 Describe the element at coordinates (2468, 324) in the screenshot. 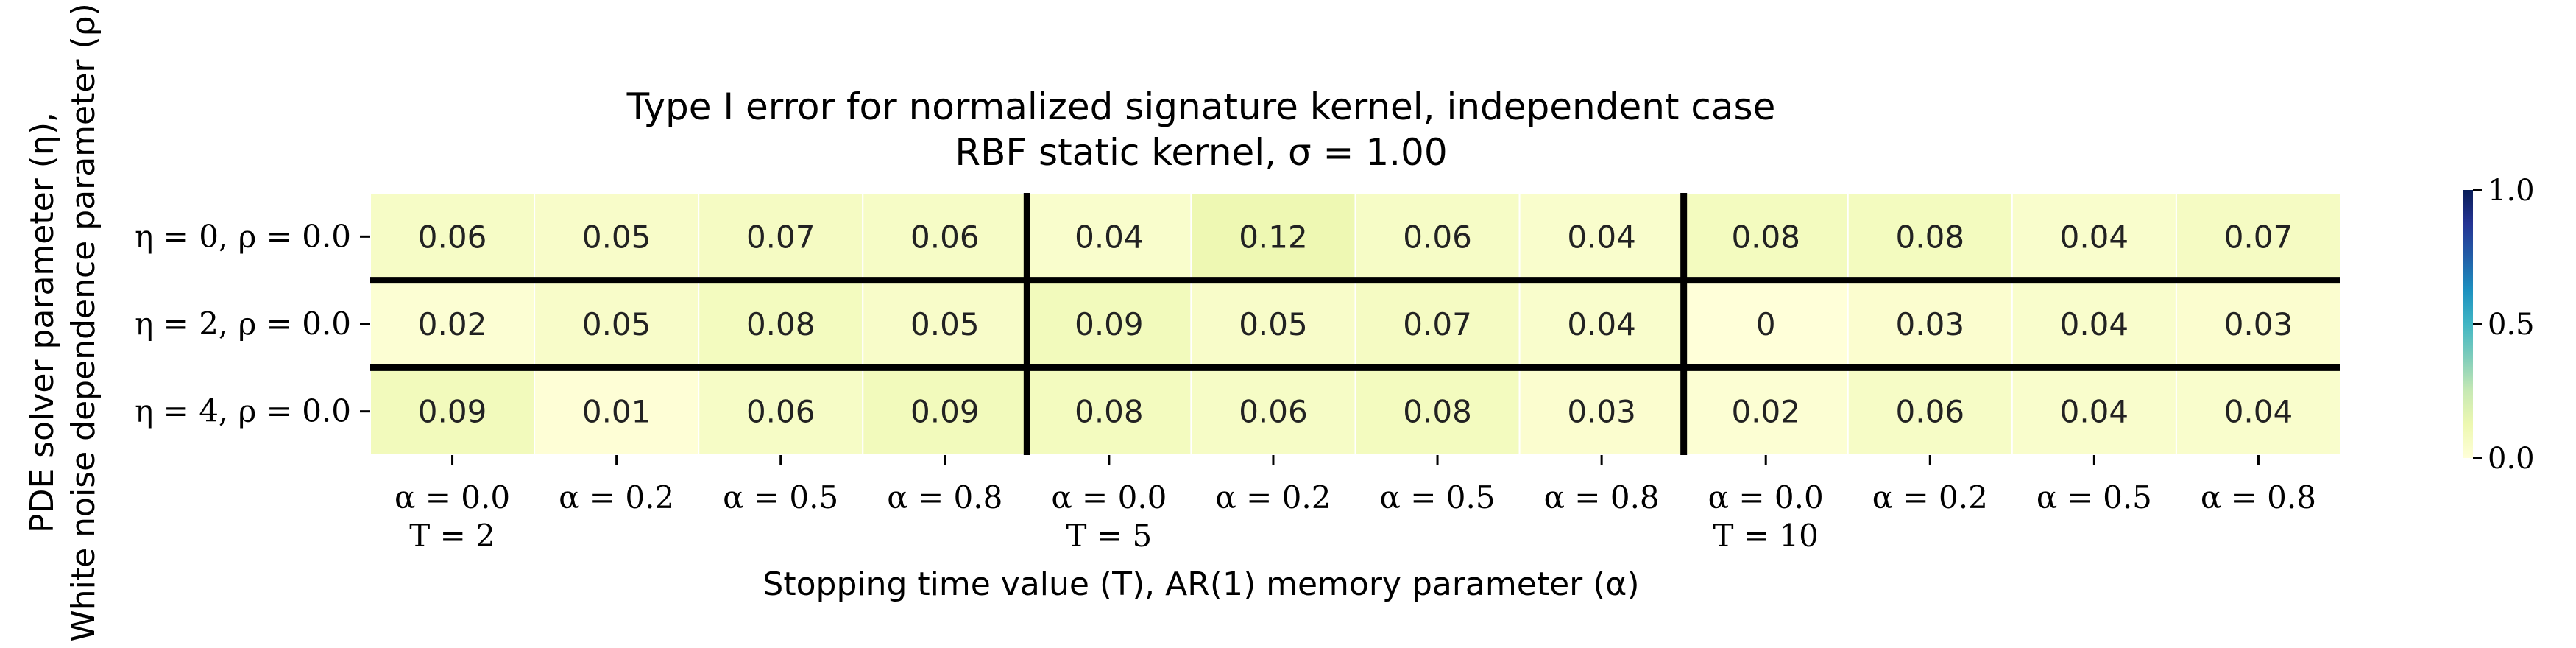

I see `colorbar-gradient` at that location.